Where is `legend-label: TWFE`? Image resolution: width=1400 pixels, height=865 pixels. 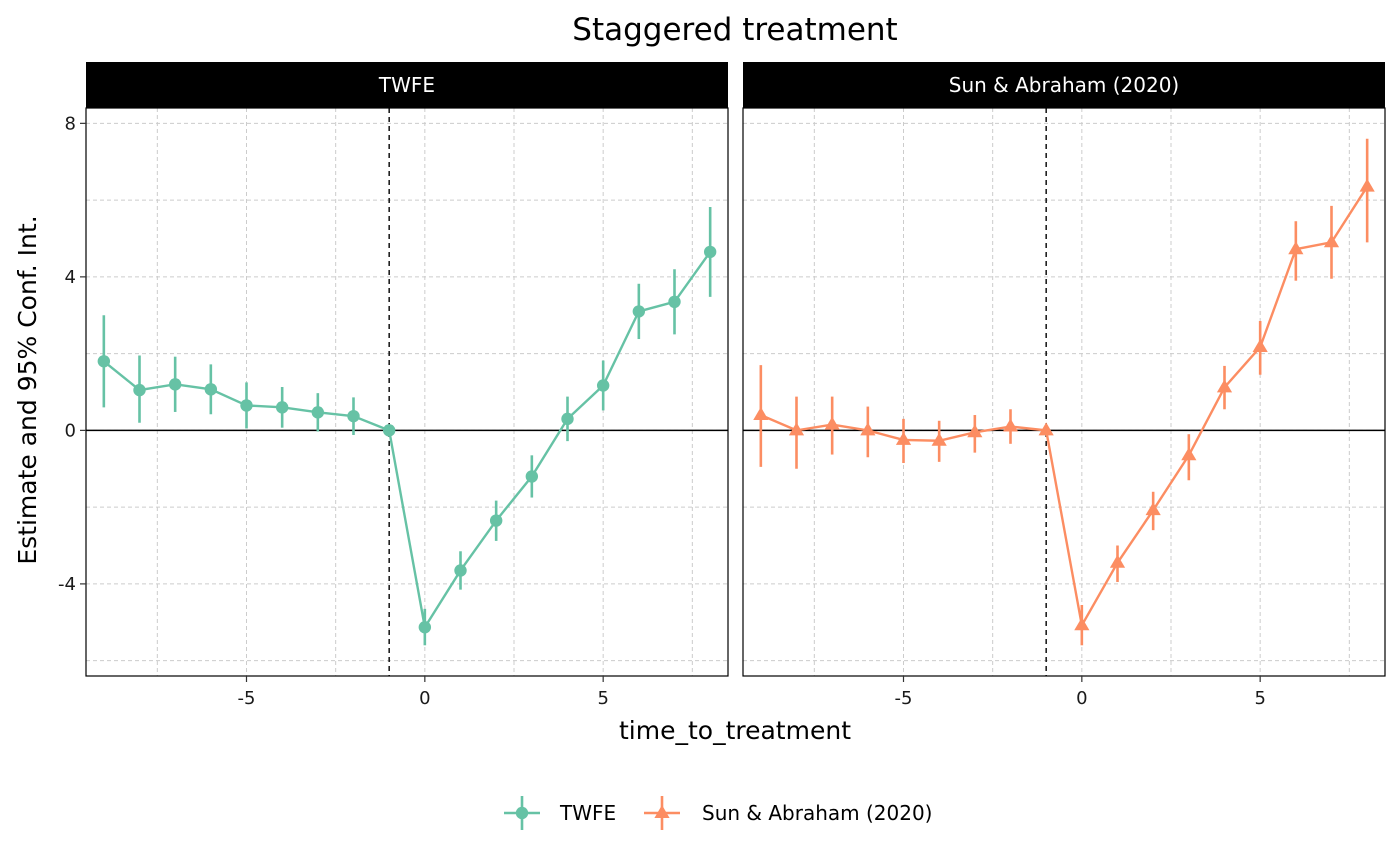
legend-label: TWFE is located at coordinates (587, 813).